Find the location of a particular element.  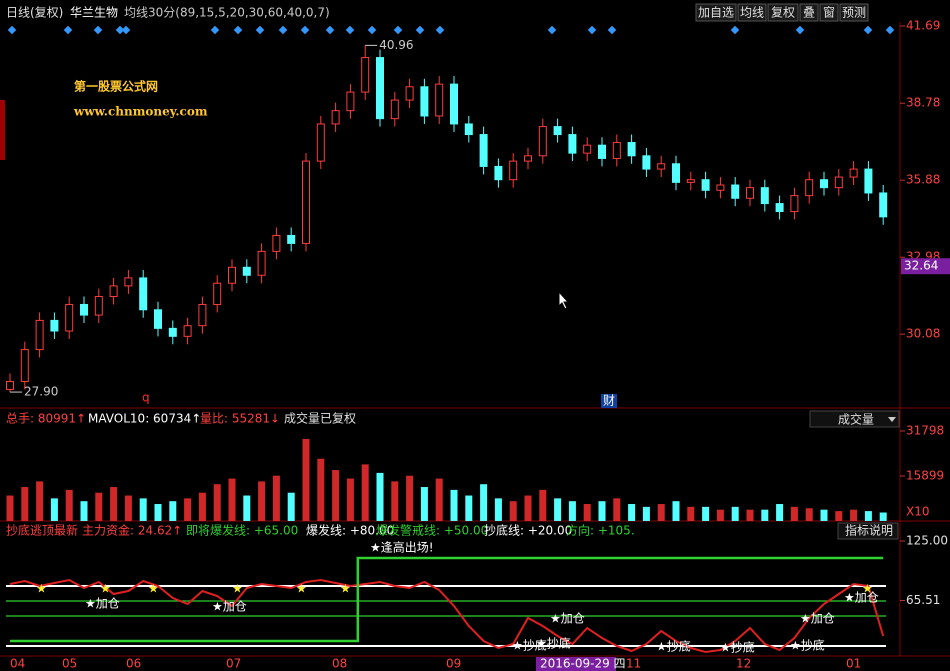

indicator-header: 即将爆发线: +65.00 is located at coordinates (242, 530).